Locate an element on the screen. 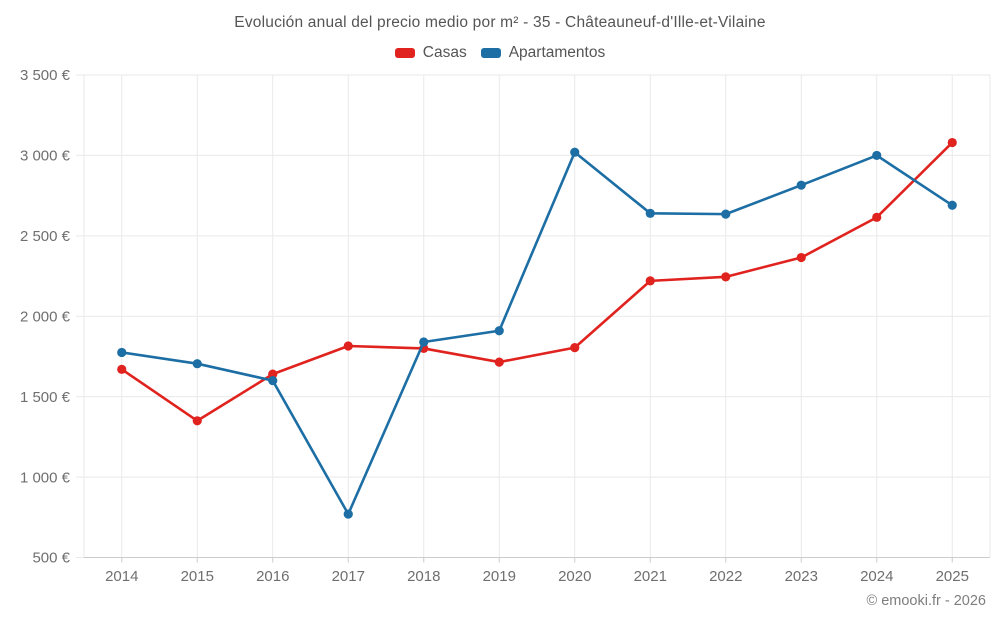 The width and height of the screenshot is (1000, 625). apartamentos-color-swatch is located at coordinates (490, 53).